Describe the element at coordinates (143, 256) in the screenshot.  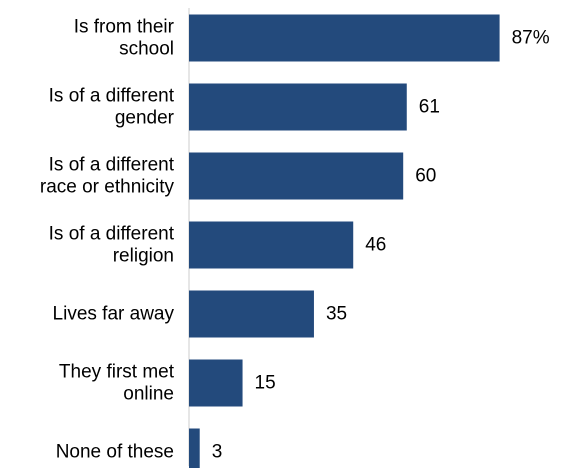
I see `category-label-line: religion` at that location.